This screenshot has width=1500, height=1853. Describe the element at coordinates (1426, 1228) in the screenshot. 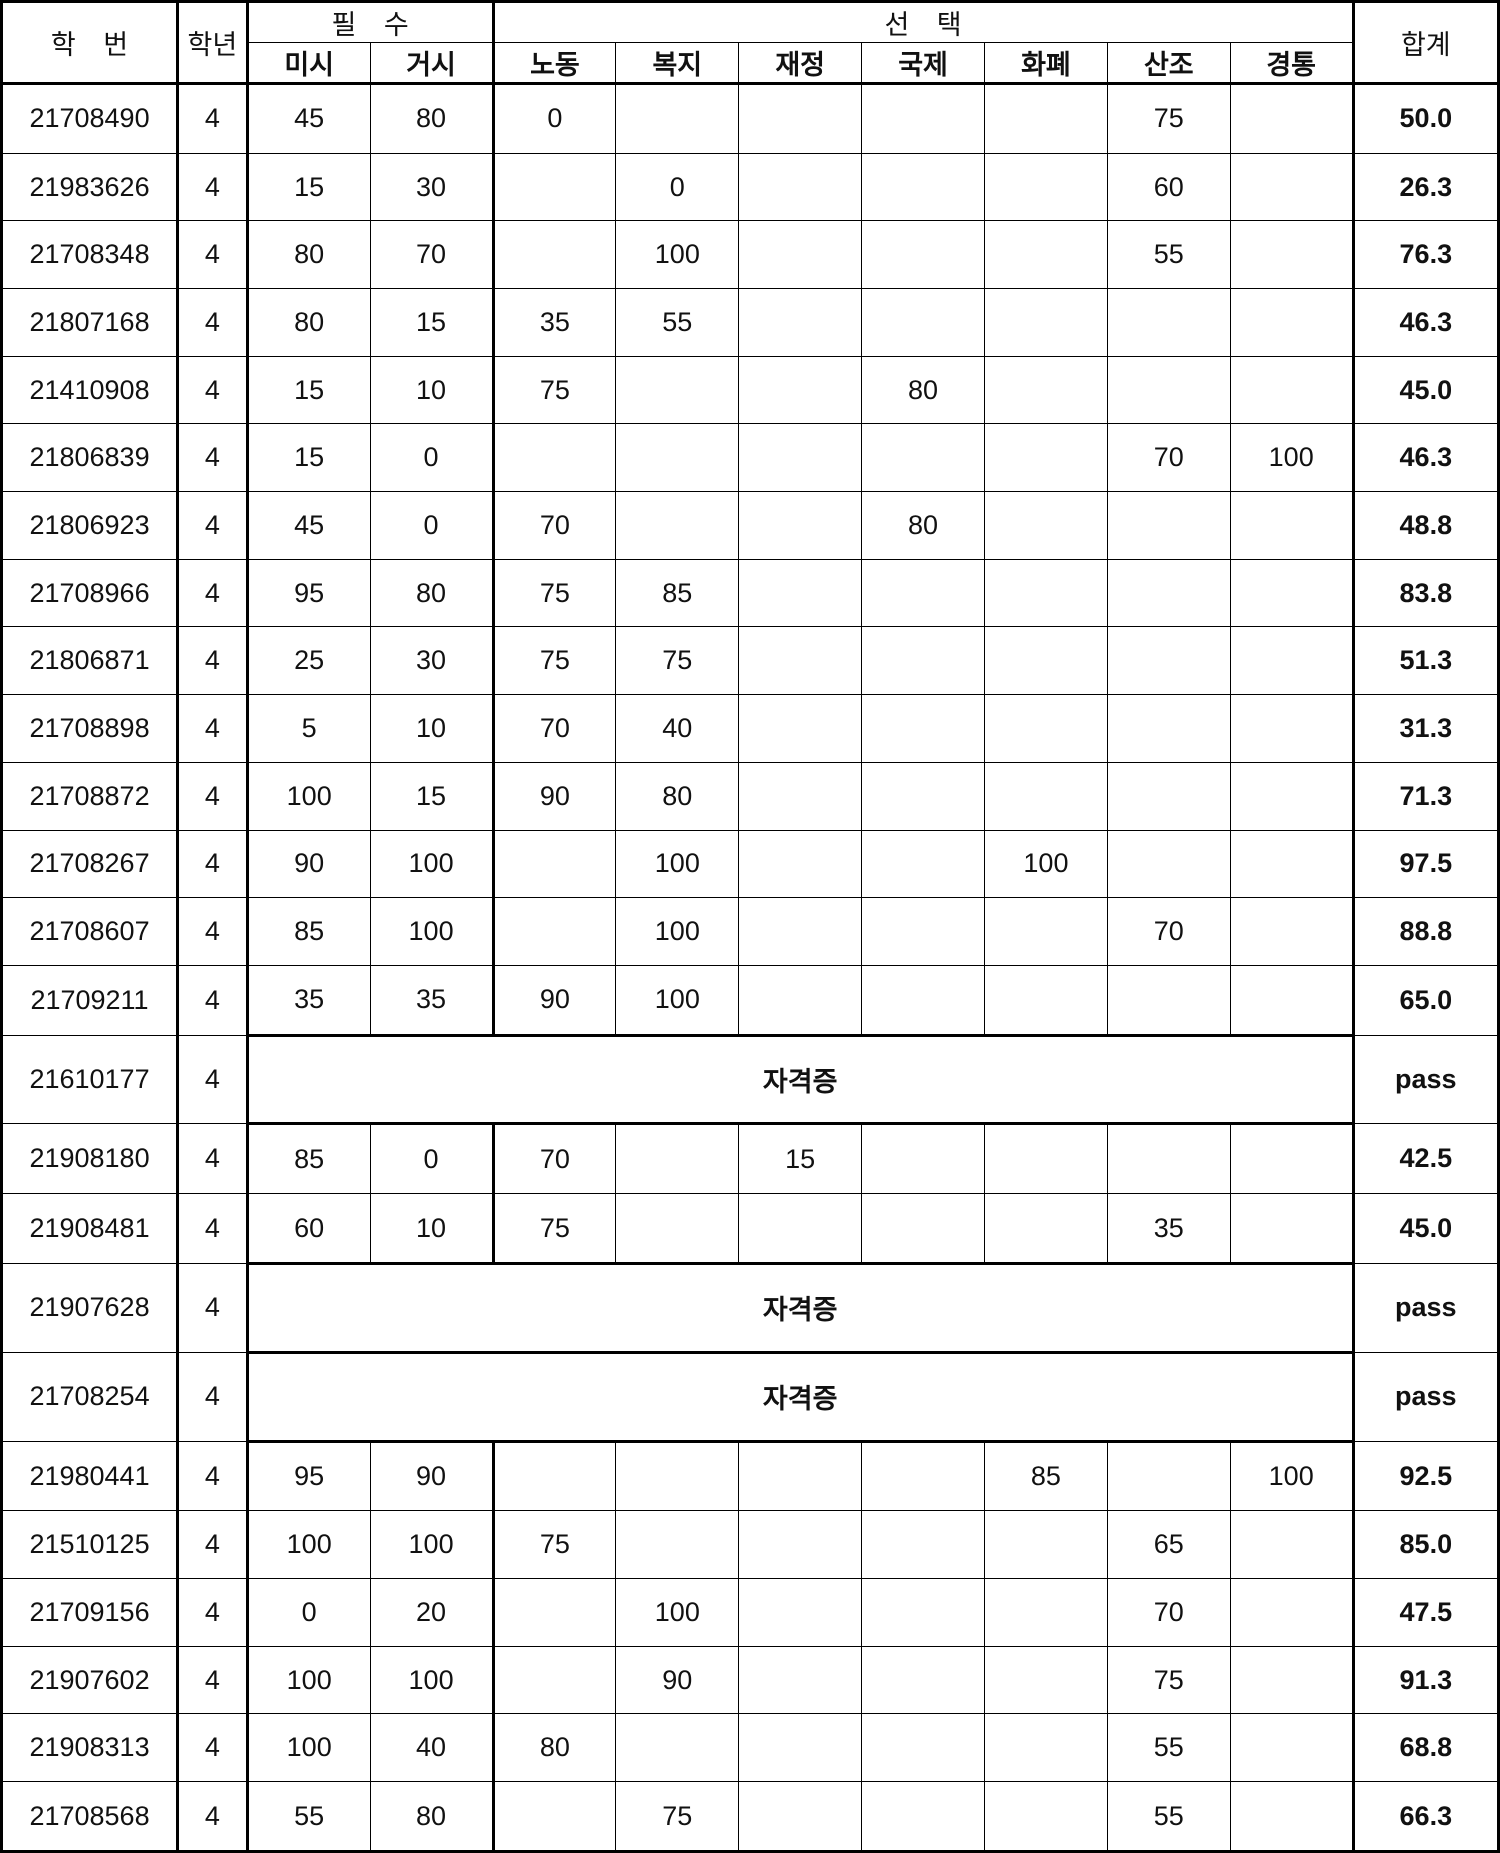

I see `cell-total: 45.0` at that location.